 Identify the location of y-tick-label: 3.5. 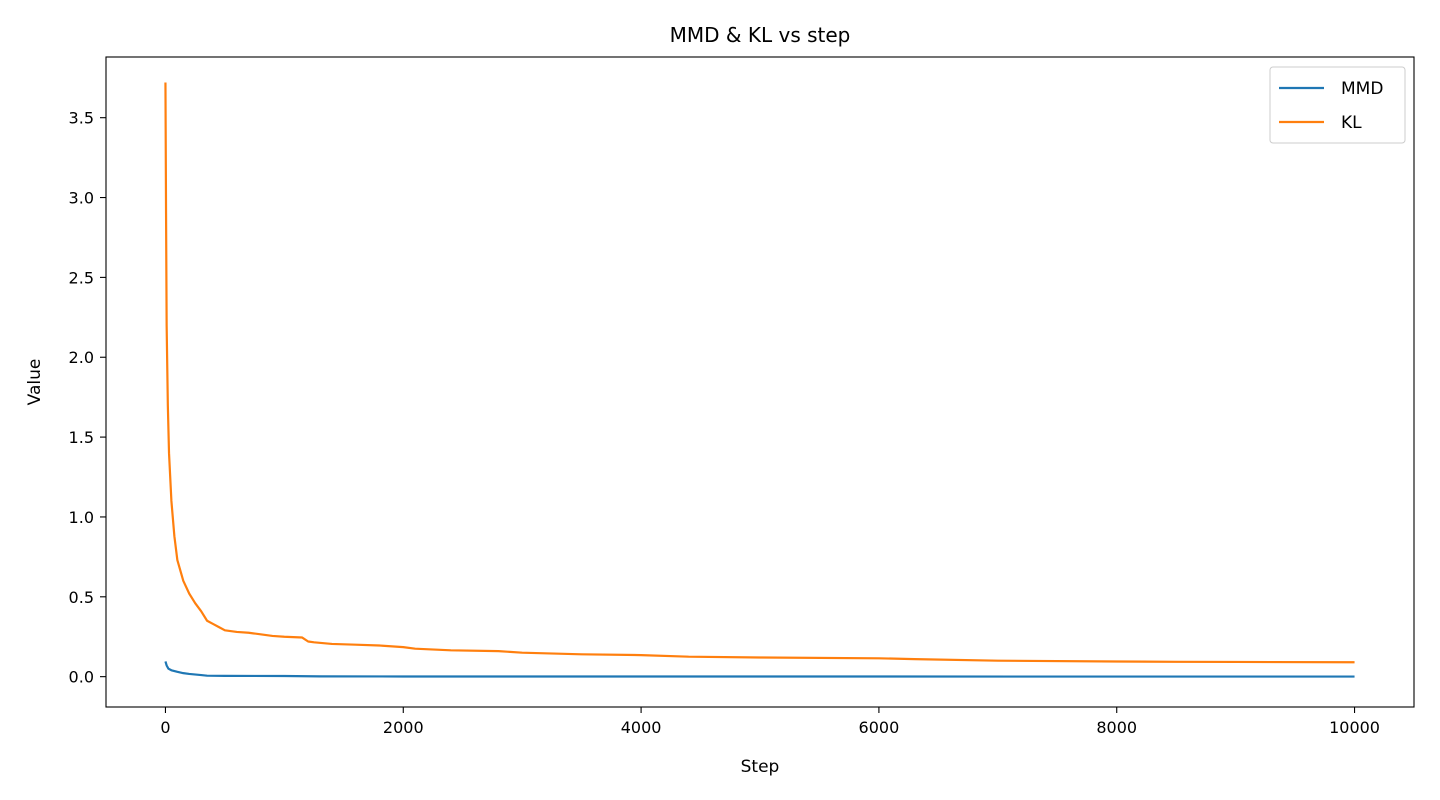
(81, 118).